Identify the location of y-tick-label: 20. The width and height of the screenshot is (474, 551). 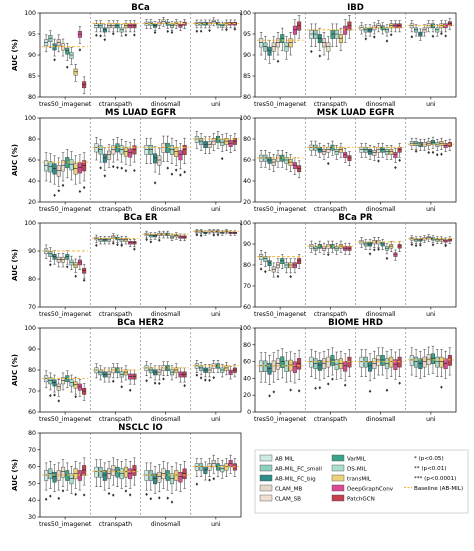
(32, 202).